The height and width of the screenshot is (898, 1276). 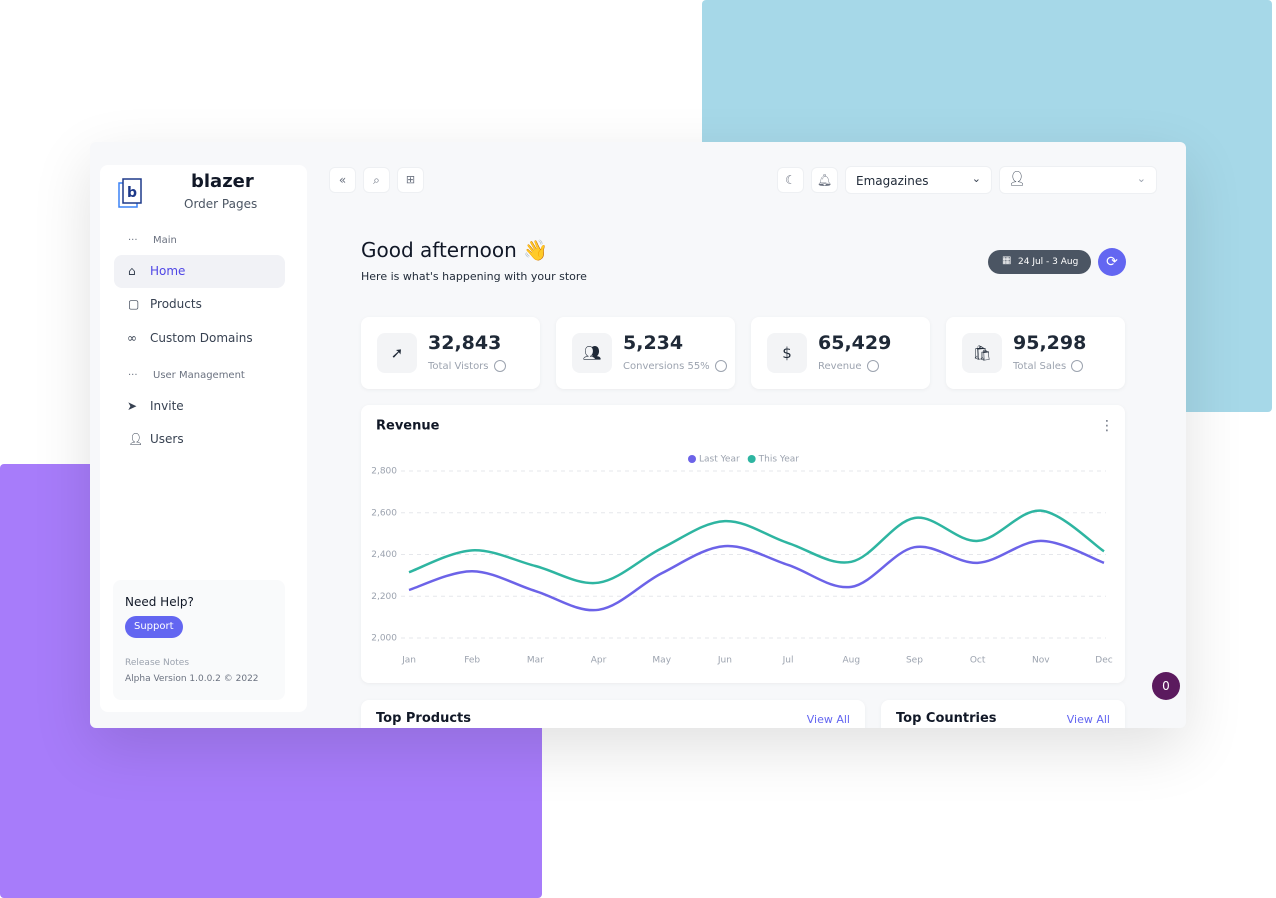 I want to click on stat-icon: ➚, so click(x=397, y=353).